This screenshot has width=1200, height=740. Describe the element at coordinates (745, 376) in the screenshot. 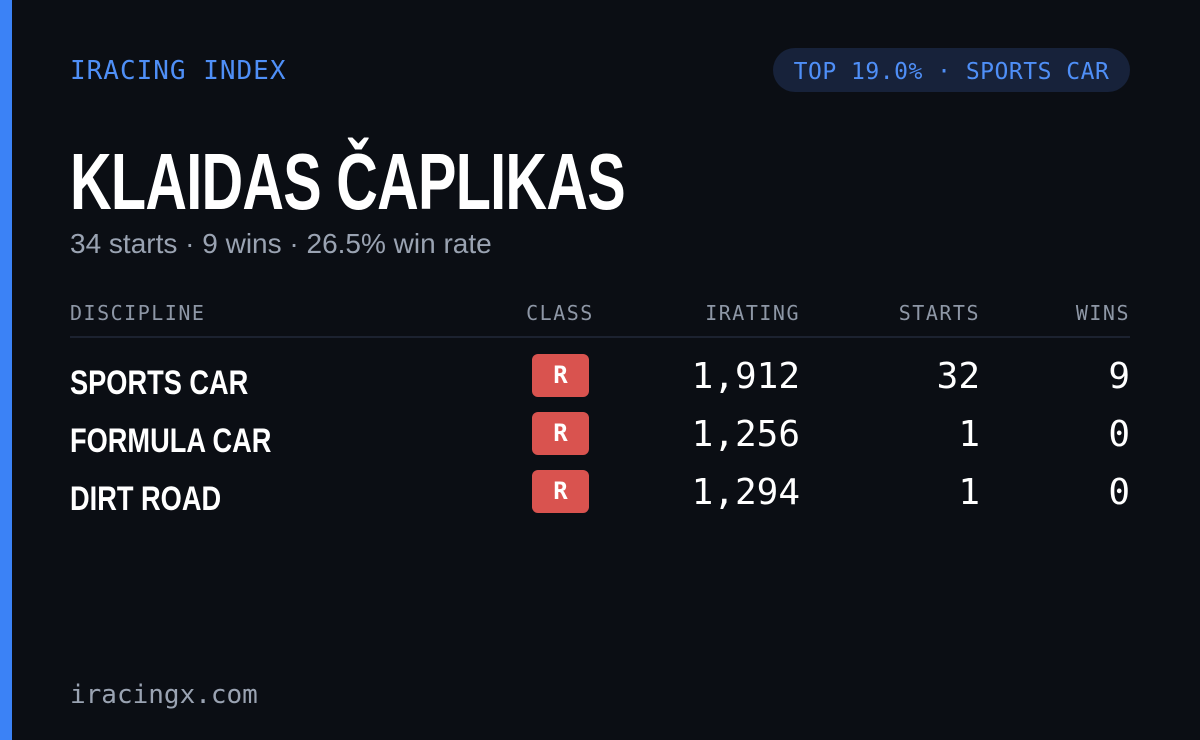

I see `irating: 1,912` at that location.